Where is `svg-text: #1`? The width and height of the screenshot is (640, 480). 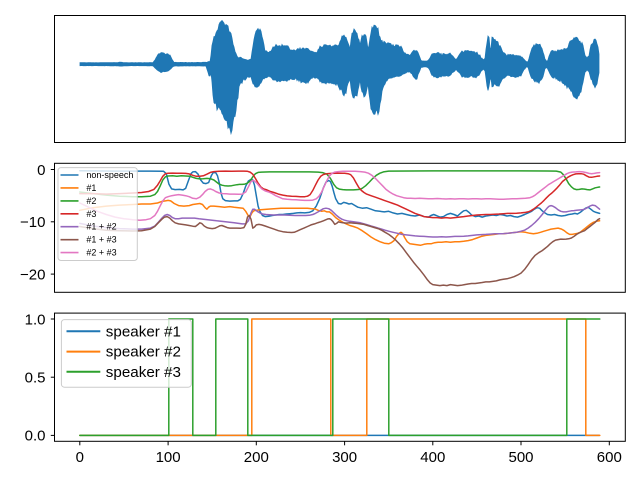 svg-text: #1 is located at coordinates (91, 188).